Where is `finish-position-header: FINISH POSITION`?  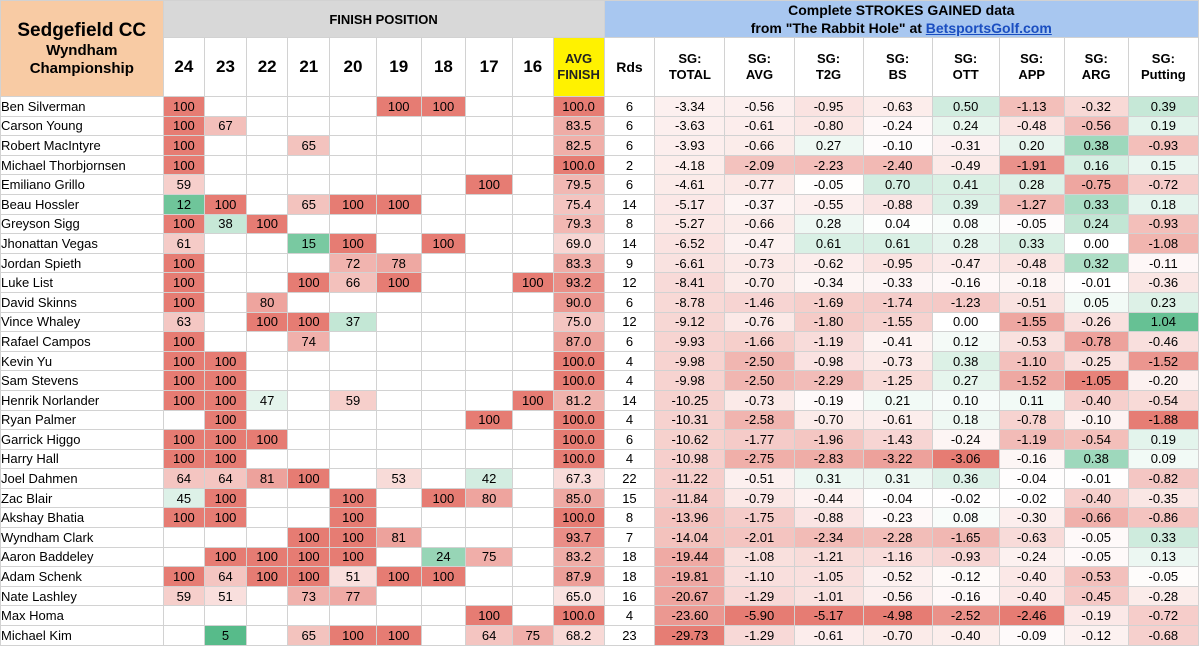 finish-position-header: FINISH POSITION is located at coordinates (383, 19).